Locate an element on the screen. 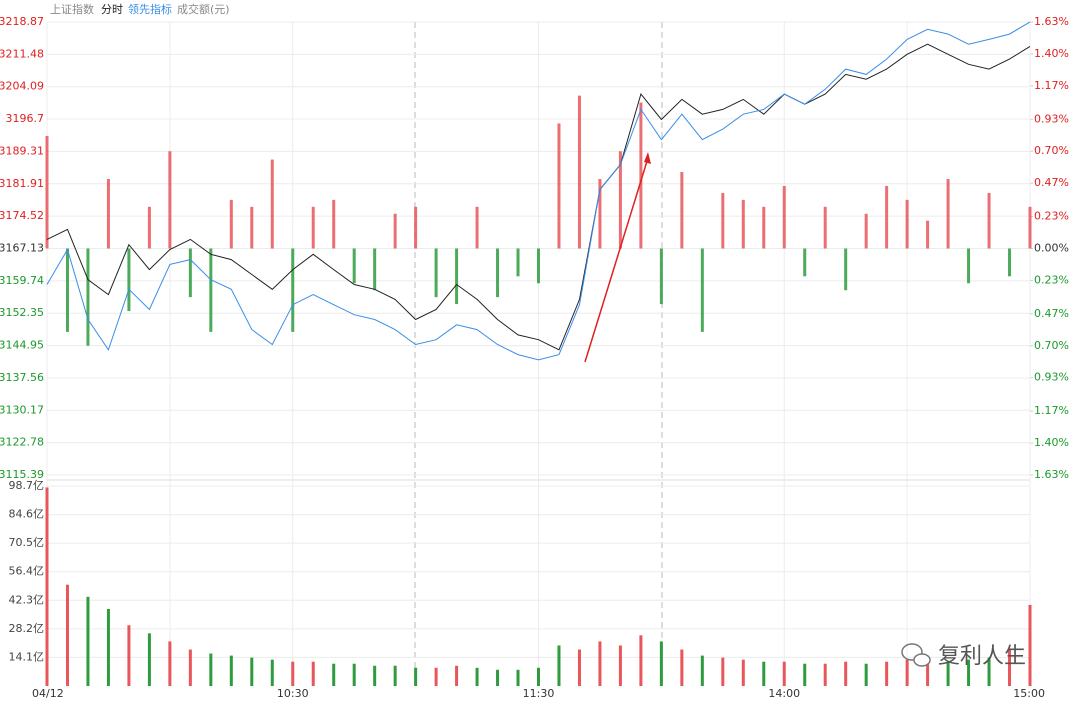  y2-tick-label: 1.40% is located at coordinates (1051, 442).